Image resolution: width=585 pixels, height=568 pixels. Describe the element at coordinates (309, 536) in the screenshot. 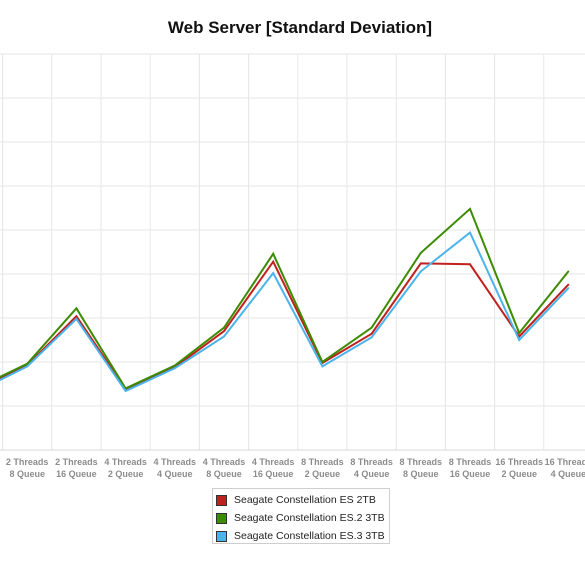

I see `legend-label: Seagate Constellation ES.3 3TB` at that location.